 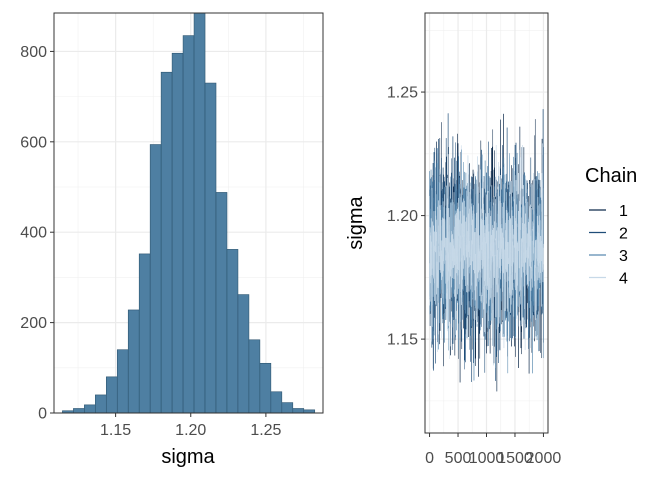 What do you see at coordinates (115, 430) in the screenshot?
I see `histogram-x-tick-label: 1.15` at bounding box center [115, 430].